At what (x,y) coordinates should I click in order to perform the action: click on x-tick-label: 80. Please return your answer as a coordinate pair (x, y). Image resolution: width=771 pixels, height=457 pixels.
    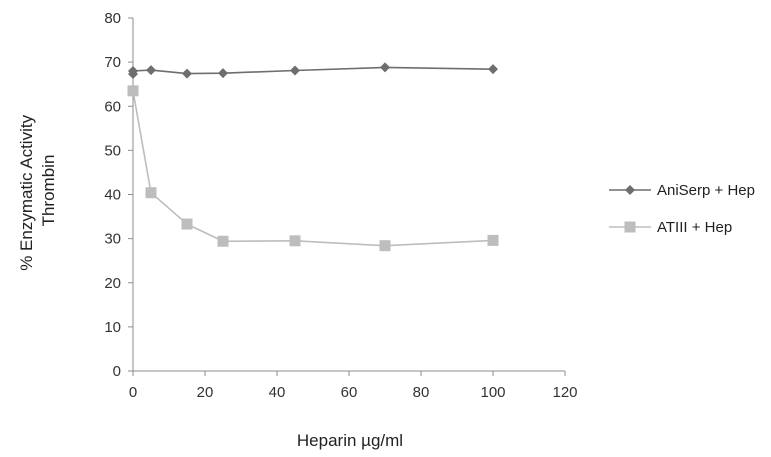
    Looking at the image, I should click on (421, 392).